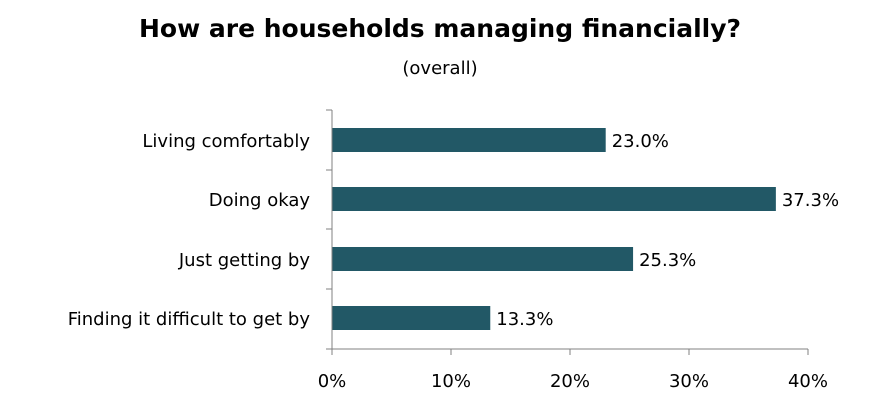 The width and height of the screenshot is (872, 414). Describe the element at coordinates (189, 319) in the screenshot. I see `category-label: Finding it difficult to get by` at that location.